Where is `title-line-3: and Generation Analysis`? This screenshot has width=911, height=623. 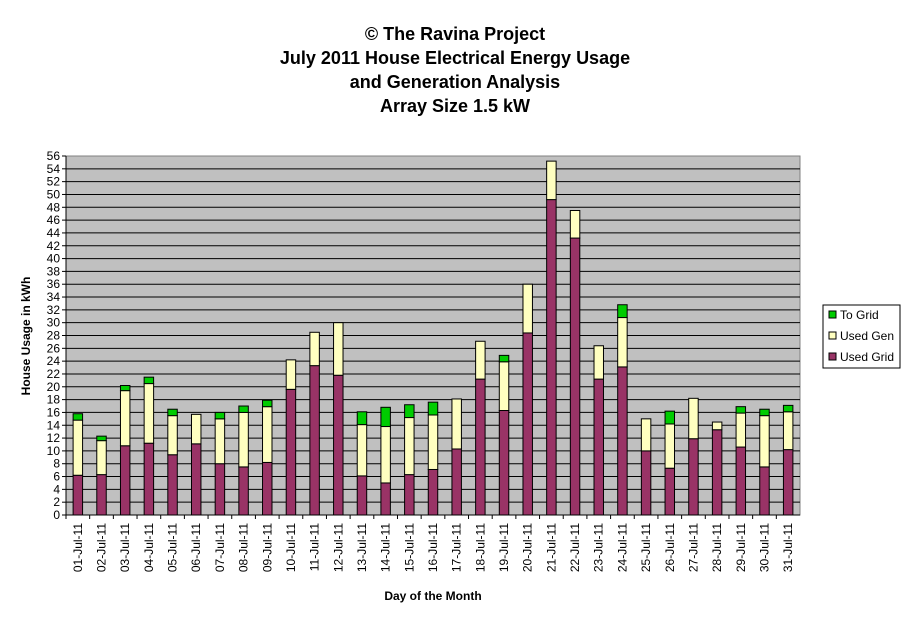 title-line-3: and Generation Analysis is located at coordinates (455, 82).